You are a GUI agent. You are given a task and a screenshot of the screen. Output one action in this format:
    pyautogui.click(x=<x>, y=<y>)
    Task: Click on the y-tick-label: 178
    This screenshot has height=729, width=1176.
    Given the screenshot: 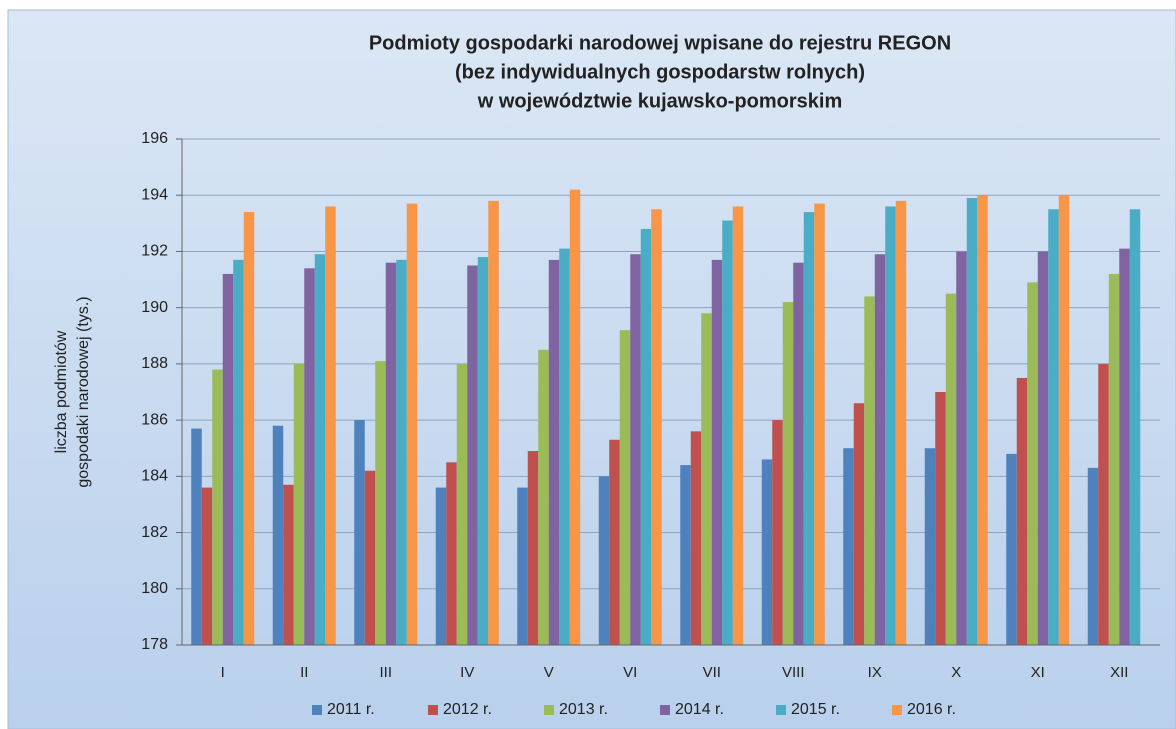 What is the action you would take?
    pyautogui.click(x=154, y=644)
    